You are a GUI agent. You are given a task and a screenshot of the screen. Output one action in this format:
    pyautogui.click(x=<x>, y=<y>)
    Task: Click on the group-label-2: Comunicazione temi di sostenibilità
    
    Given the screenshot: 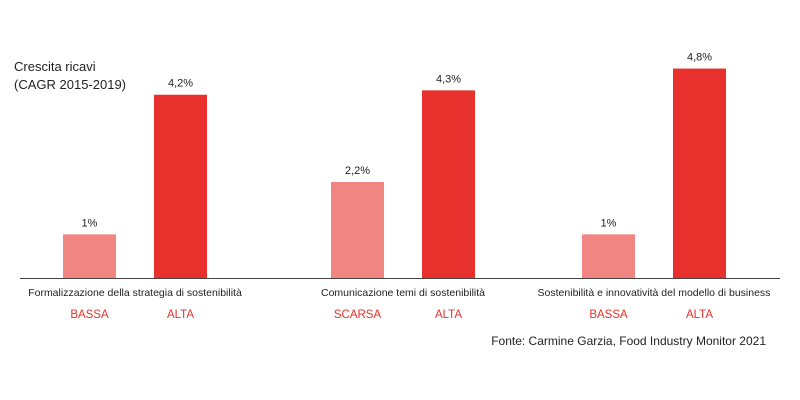 What is the action you would take?
    pyautogui.click(x=403, y=293)
    